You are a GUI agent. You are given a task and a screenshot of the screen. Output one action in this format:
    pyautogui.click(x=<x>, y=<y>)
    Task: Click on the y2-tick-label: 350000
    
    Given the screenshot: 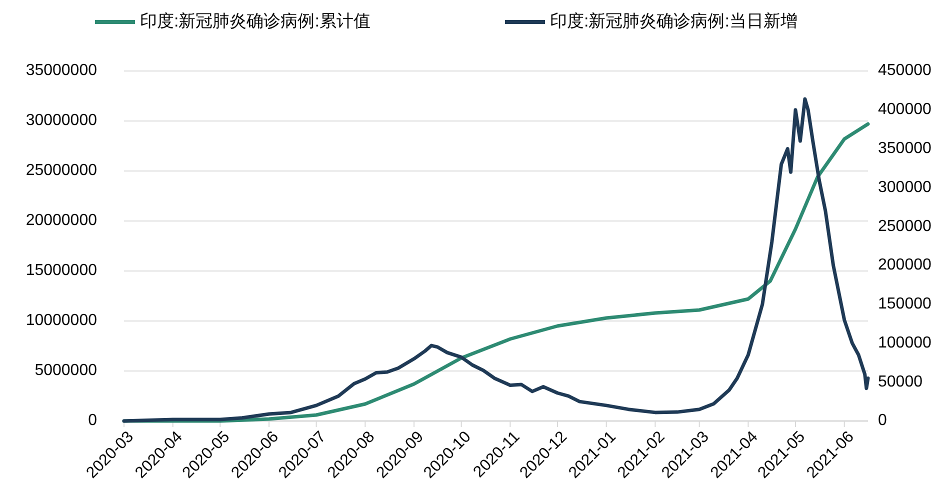 What is the action you would take?
    pyautogui.click(x=905, y=149)
    